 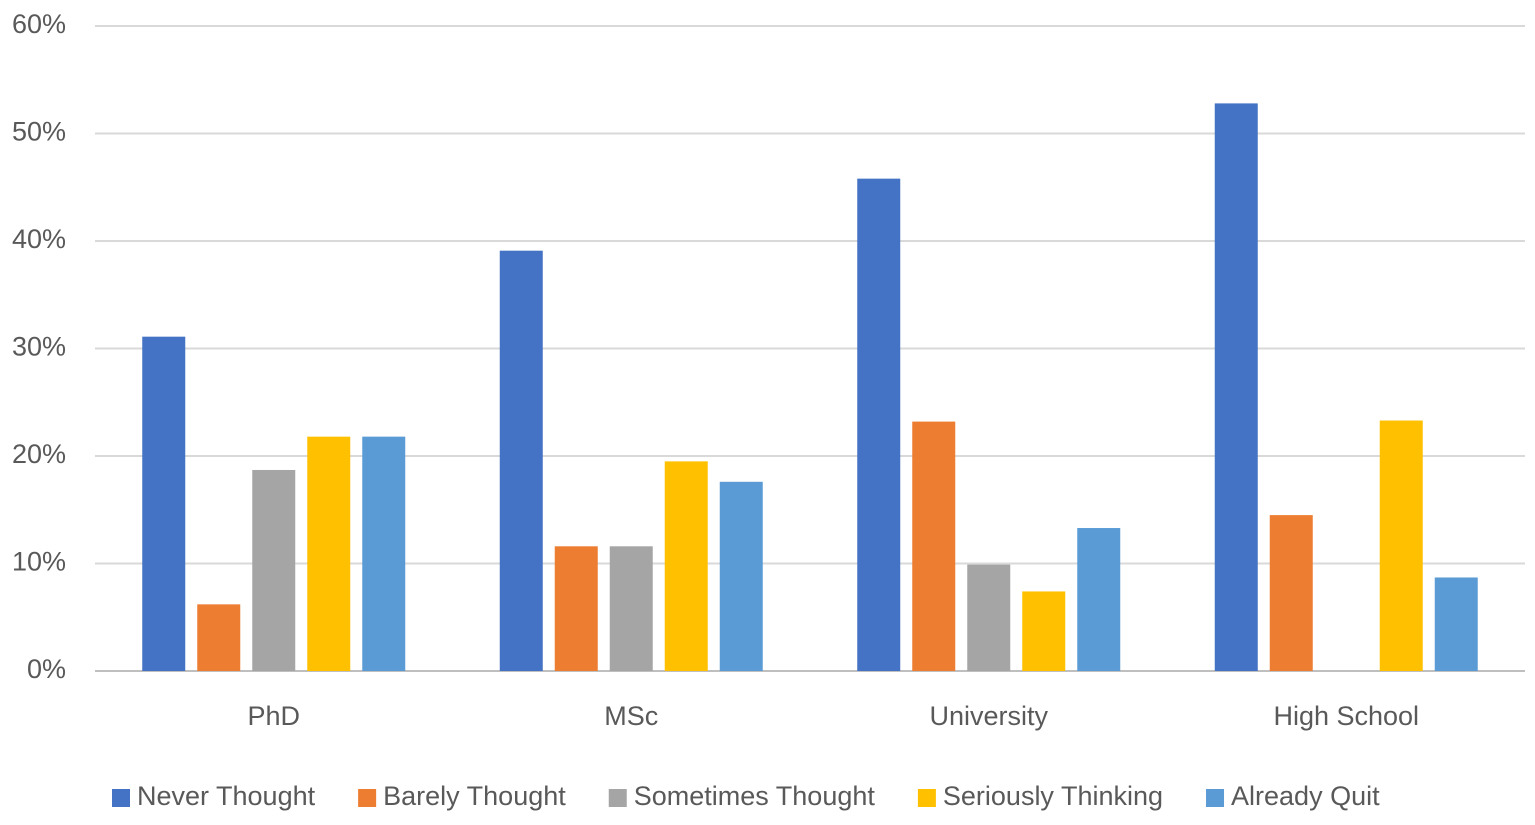 What do you see at coordinates (46, 669) in the screenshot?
I see `y-tick-label: 0%` at bounding box center [46, 669].